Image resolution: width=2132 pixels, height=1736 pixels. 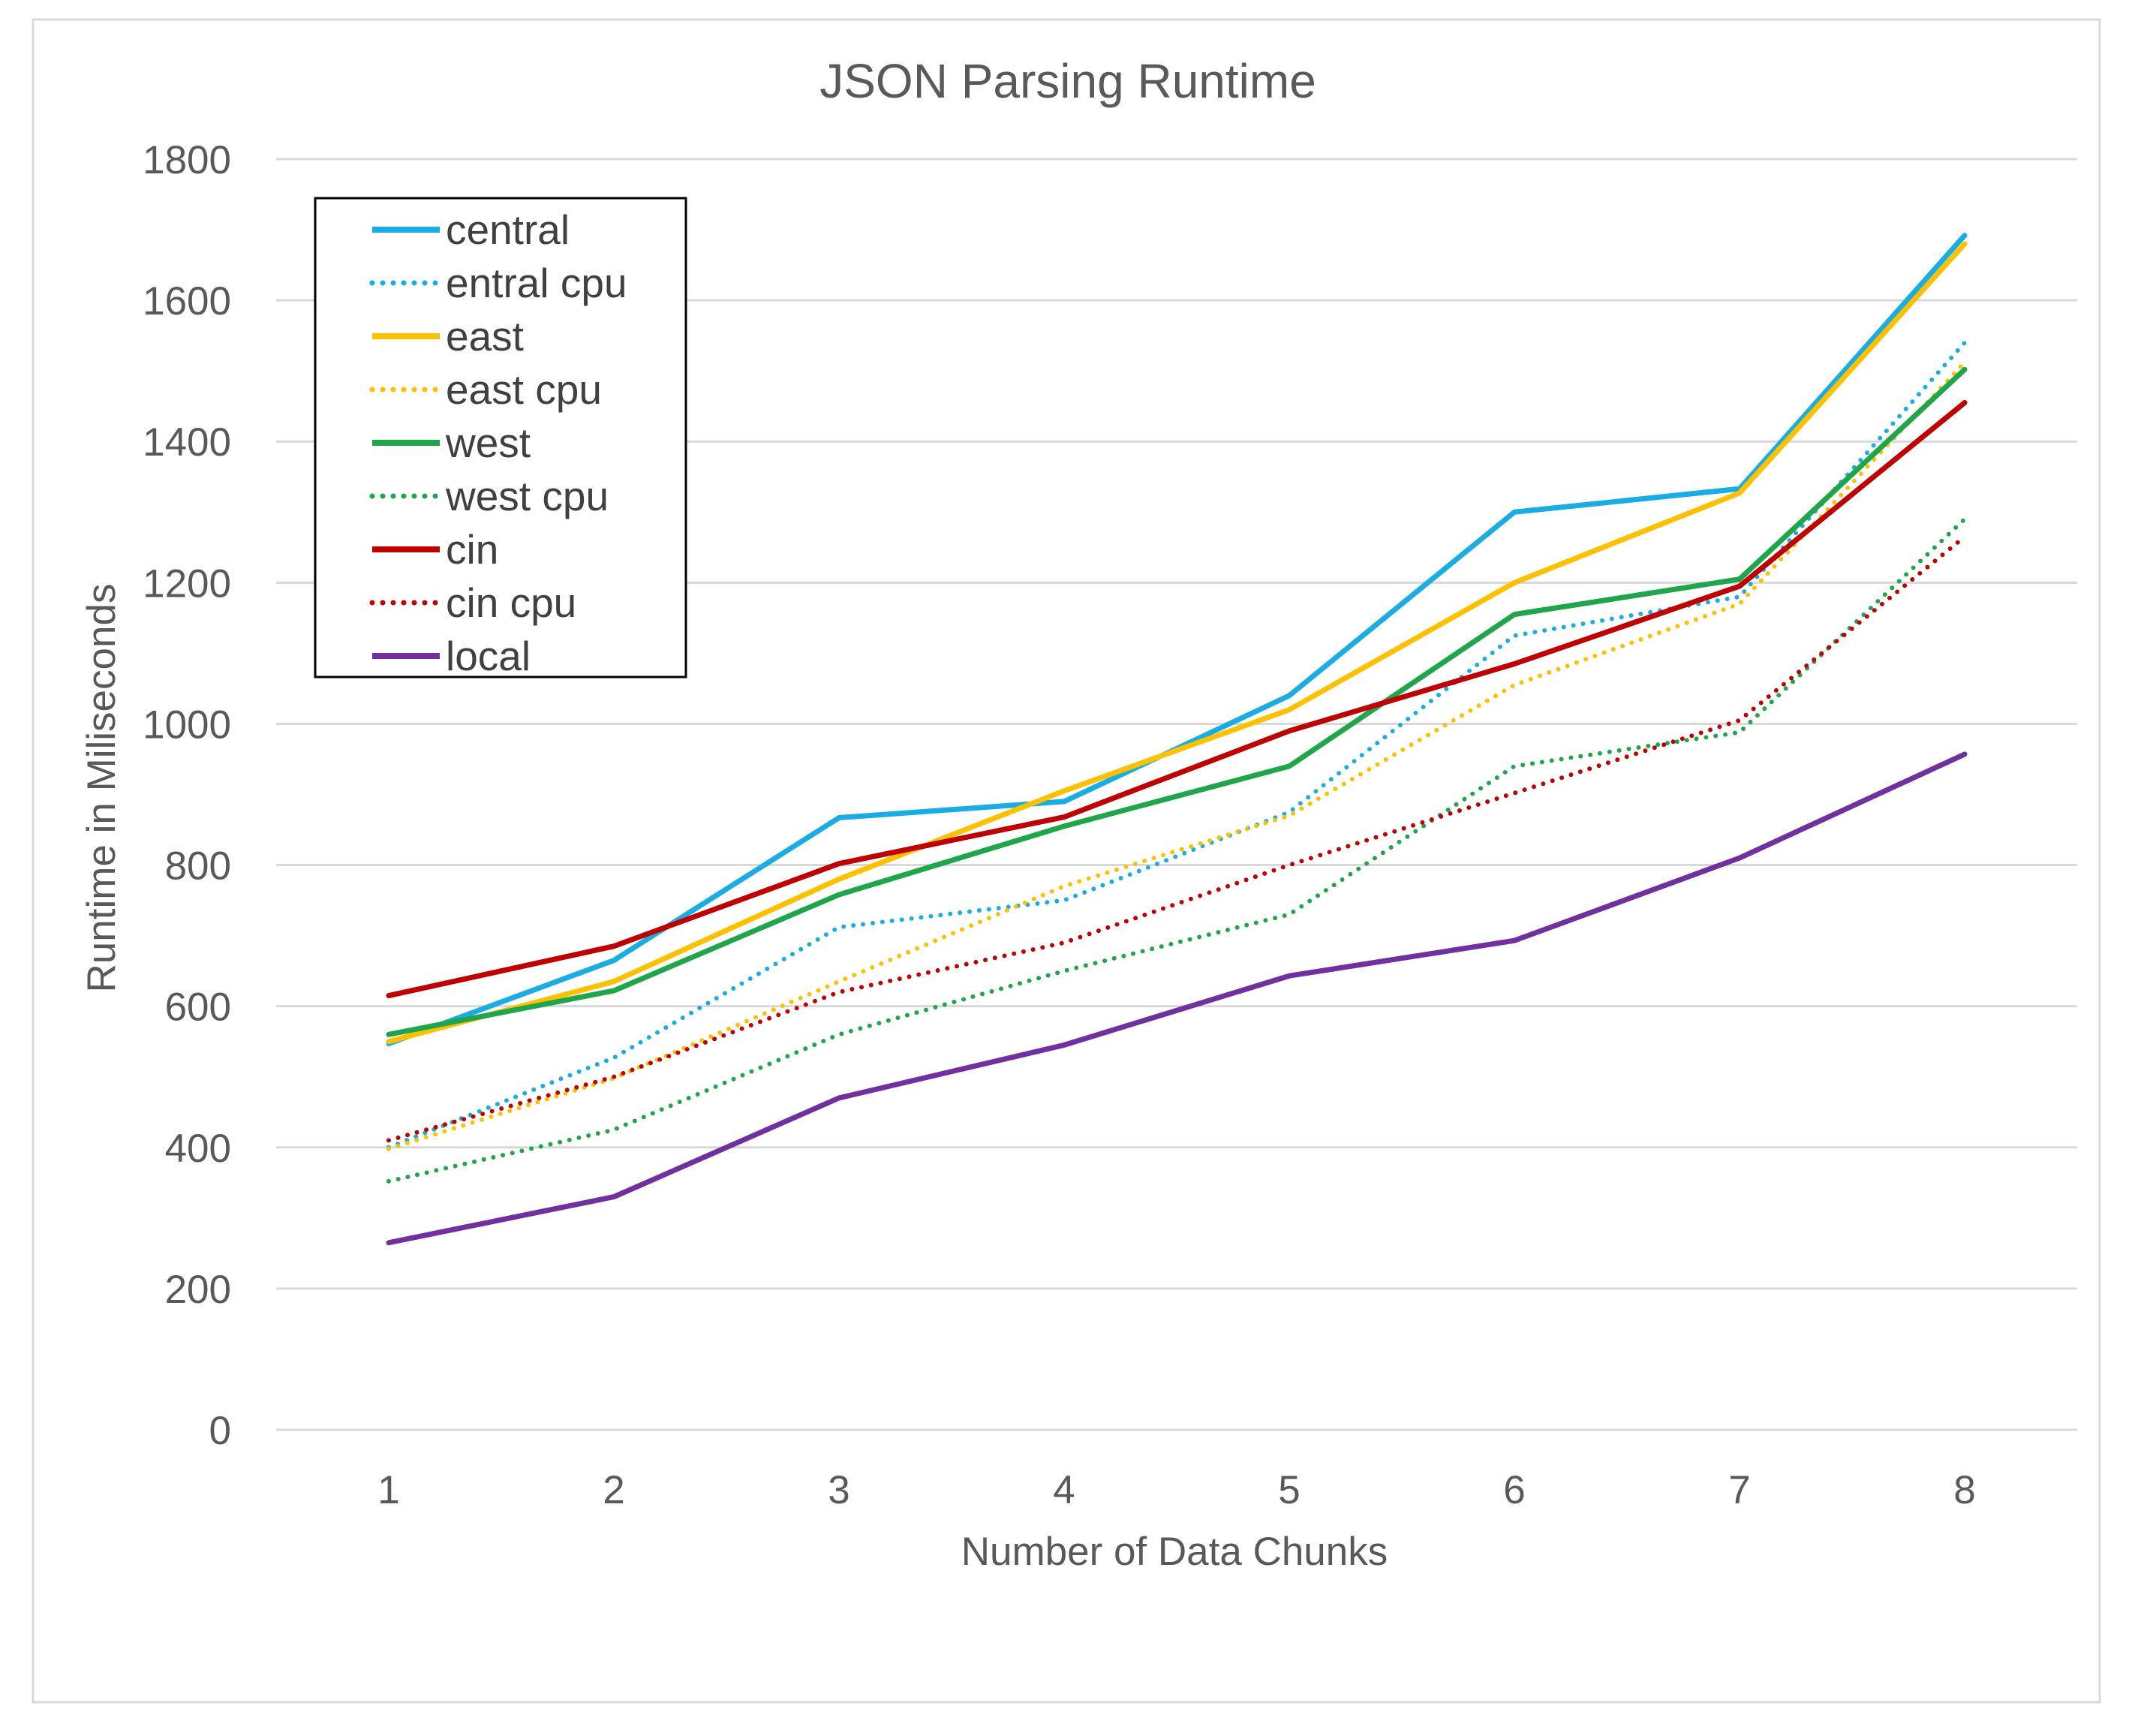 I want to click on y-tick-label: 400, so click(x=198, y=1149).